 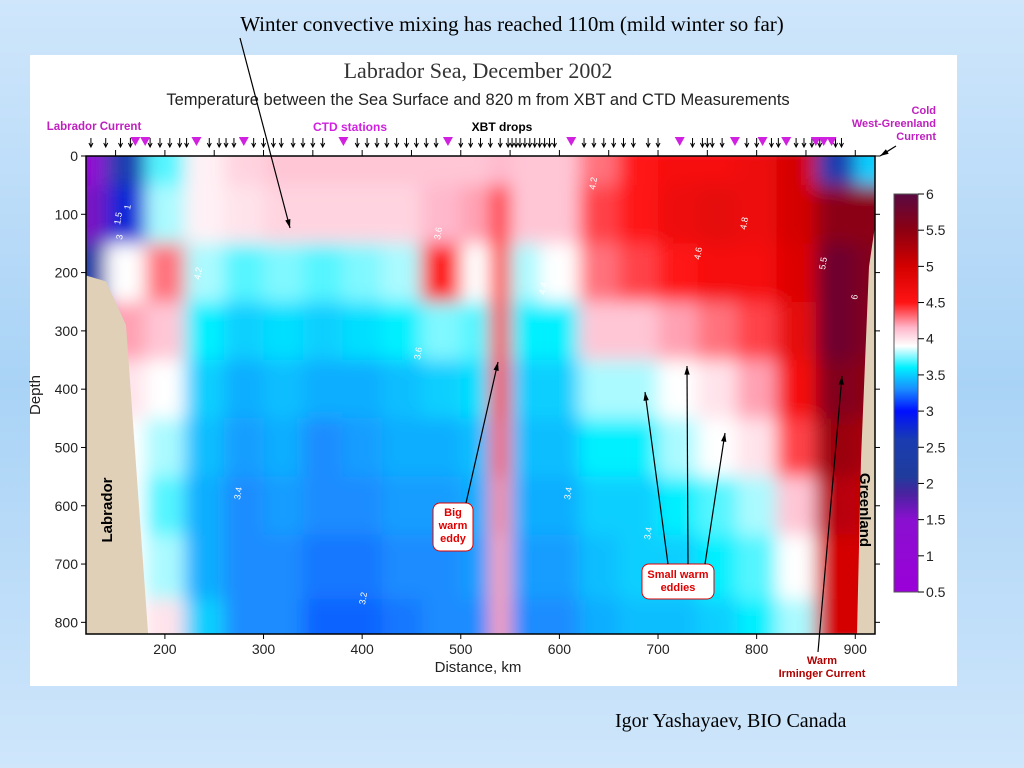 What do you see at coordinates (744, 223) in the screenshot?
I see `contour-label: 4.8` at bounding box center [744, 223].